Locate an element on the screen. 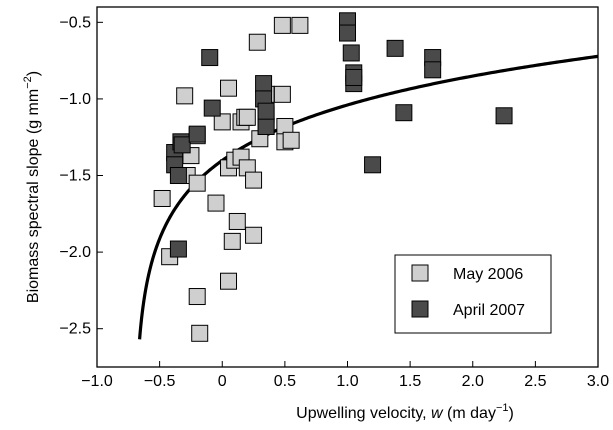 This screenshot has height=430, width=613. x-tick-label: −1.0 is located at coordinates (97, 381).